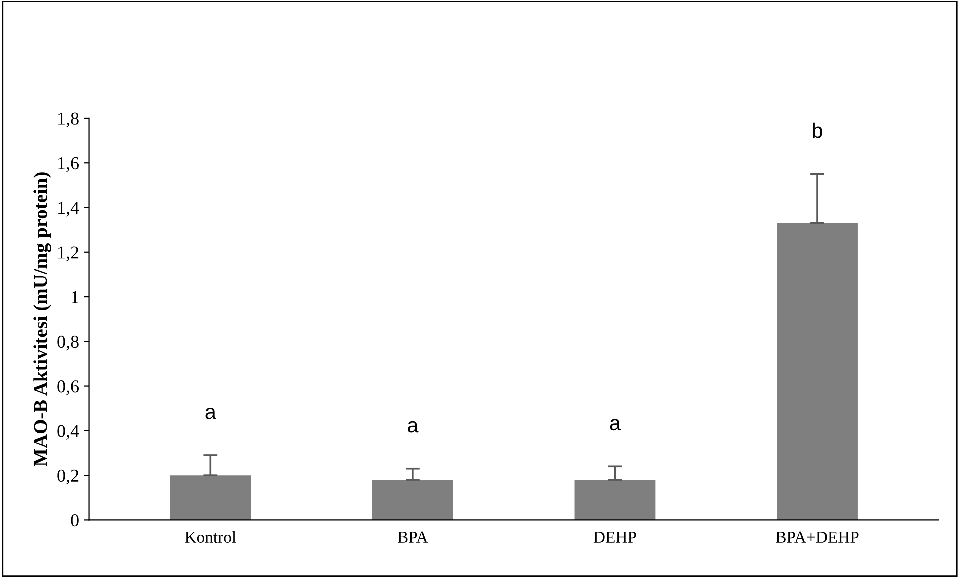 The width and height of the screenshot is (960, 578). Describe the element at coordinates (68, 343) in the screenshot. I see `y-tick-label: 0,8` at that location.